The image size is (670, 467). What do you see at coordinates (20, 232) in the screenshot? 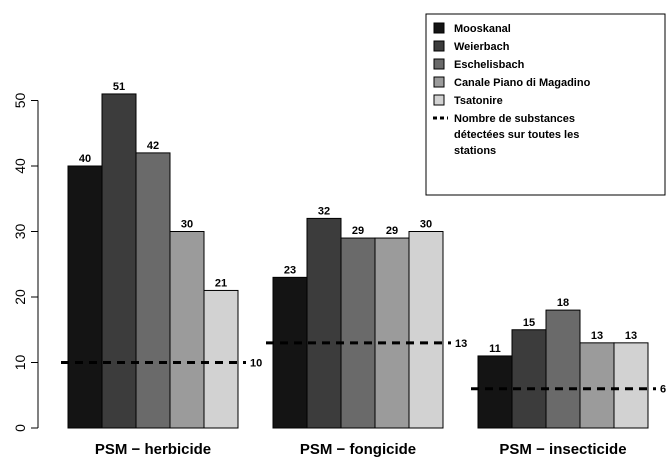
I see `y-tick-label: 30` at bounding box center [20, 232].